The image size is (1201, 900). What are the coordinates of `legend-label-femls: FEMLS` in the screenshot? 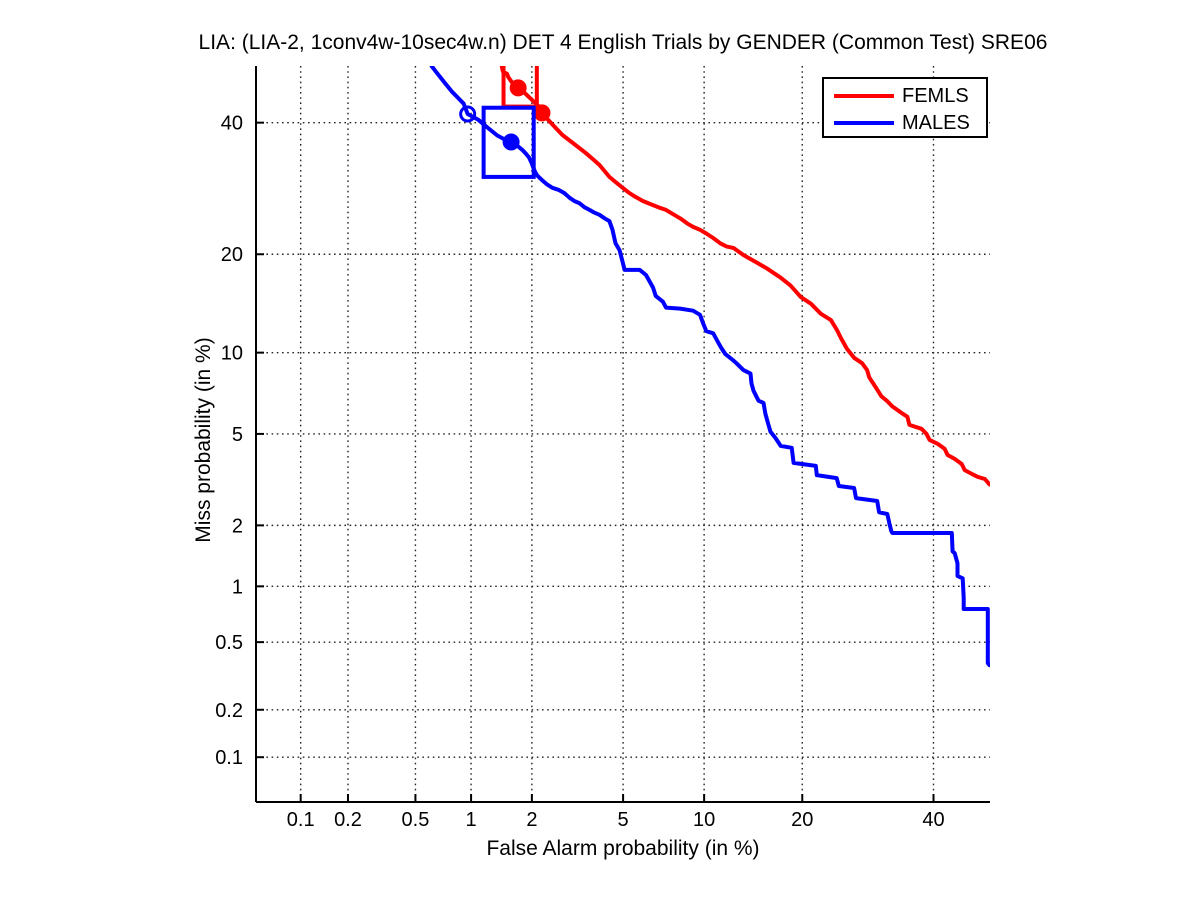 It's located at (935, 95).